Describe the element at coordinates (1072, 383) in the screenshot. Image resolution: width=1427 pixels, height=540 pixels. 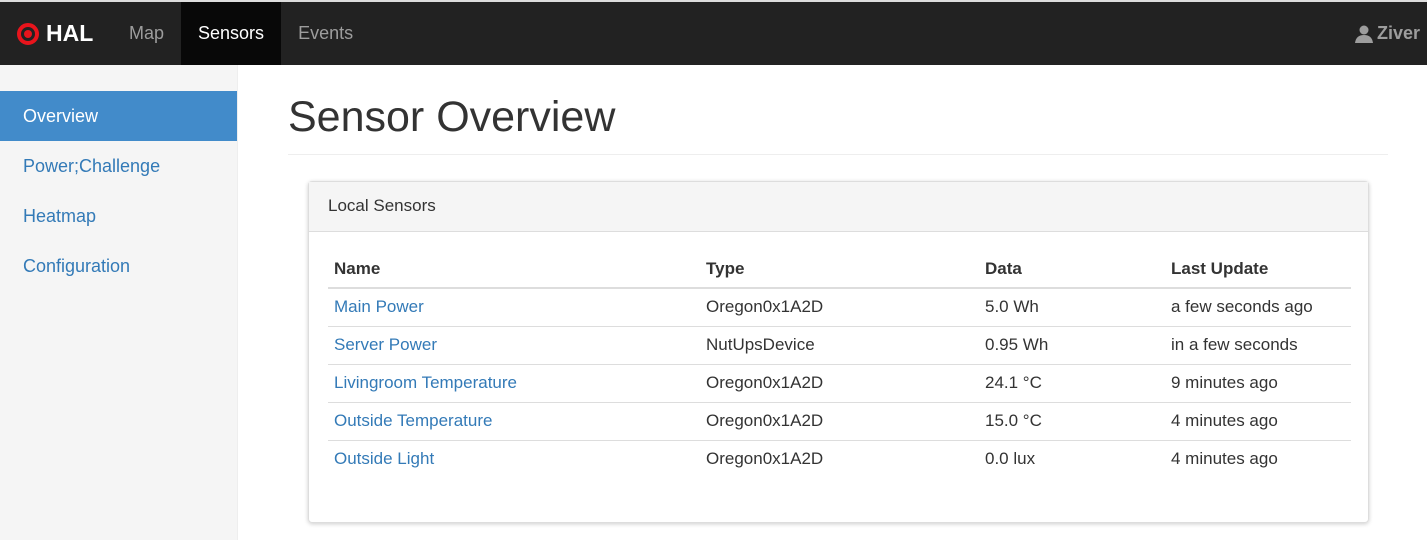
I see `sensor-data: 24.1 °C` at that location.